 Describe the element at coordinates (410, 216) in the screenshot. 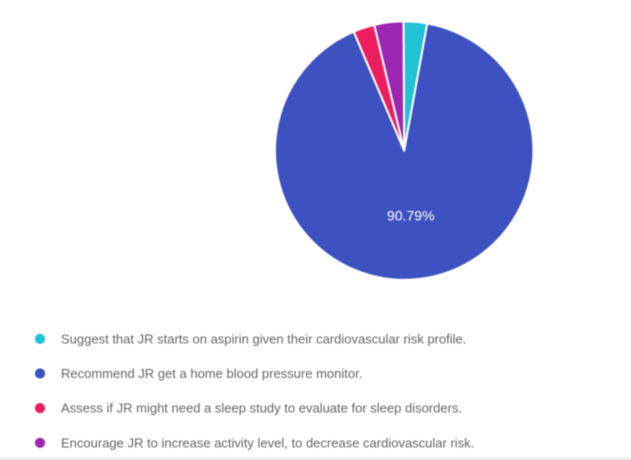

I see `svg-text: 90.79%` at that location.